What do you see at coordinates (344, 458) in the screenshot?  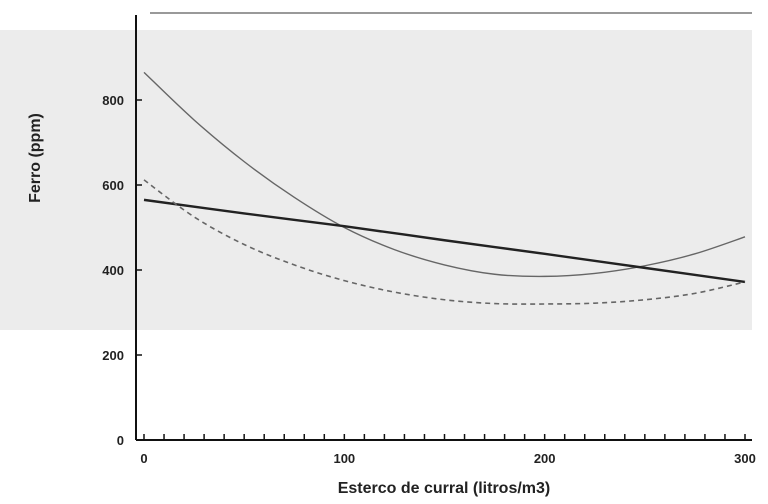 I see `x-tick-label: 100` at bounding box center [344, 458].